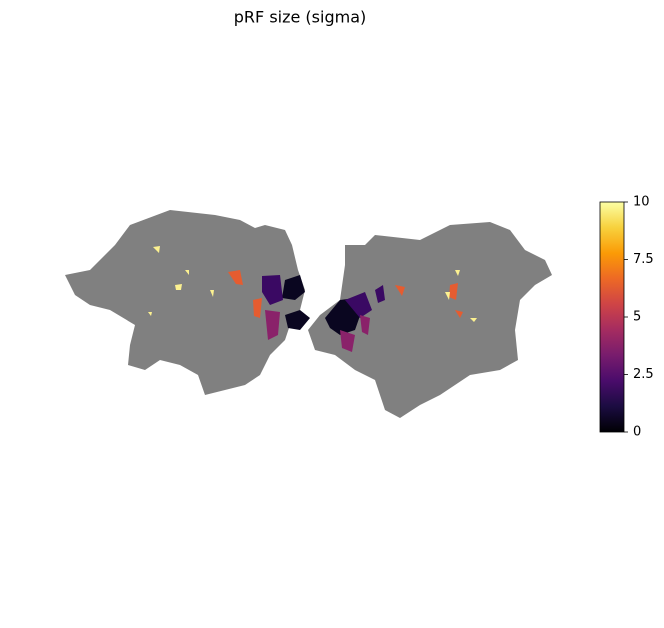 The image size is (664, 628). Describe the element at coordinates (430, 320) in the screenshot. I see `right-hemisphere` at that location.